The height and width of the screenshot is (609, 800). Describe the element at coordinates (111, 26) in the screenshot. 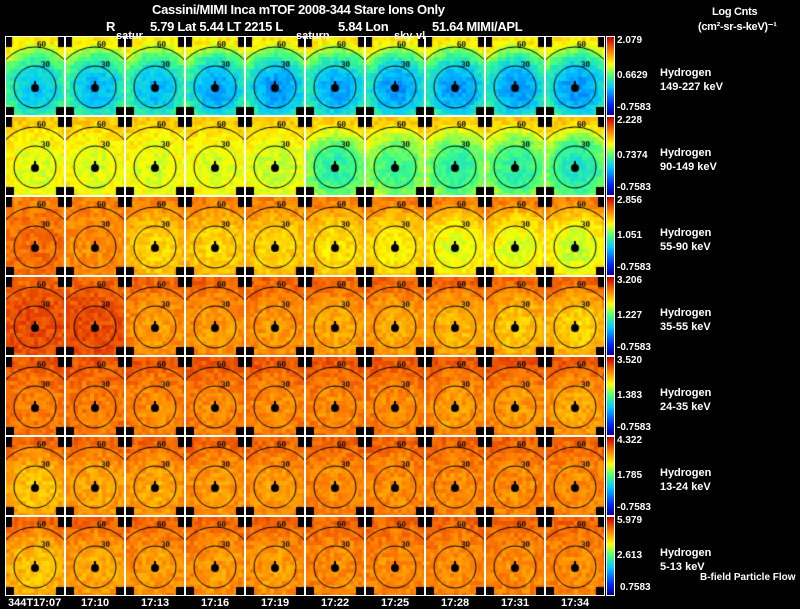

I see `r-label: R` at that location.